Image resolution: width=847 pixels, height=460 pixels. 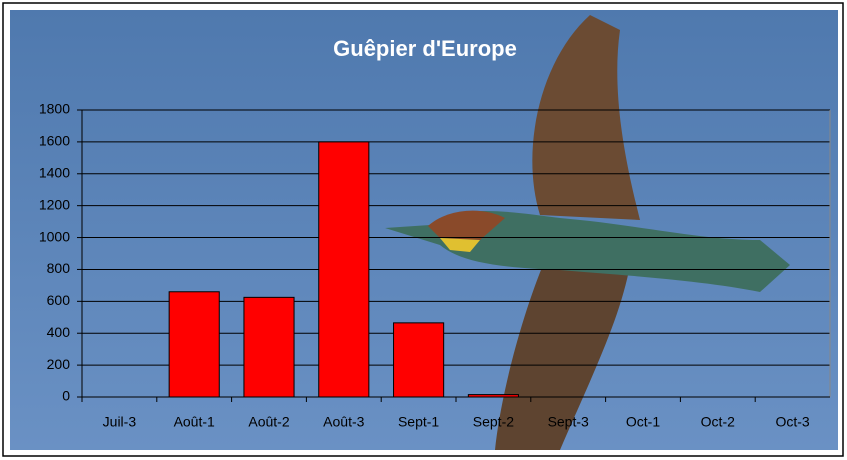 I want to click on x-tick-label: Oct-2, so click(x=718, y=422).